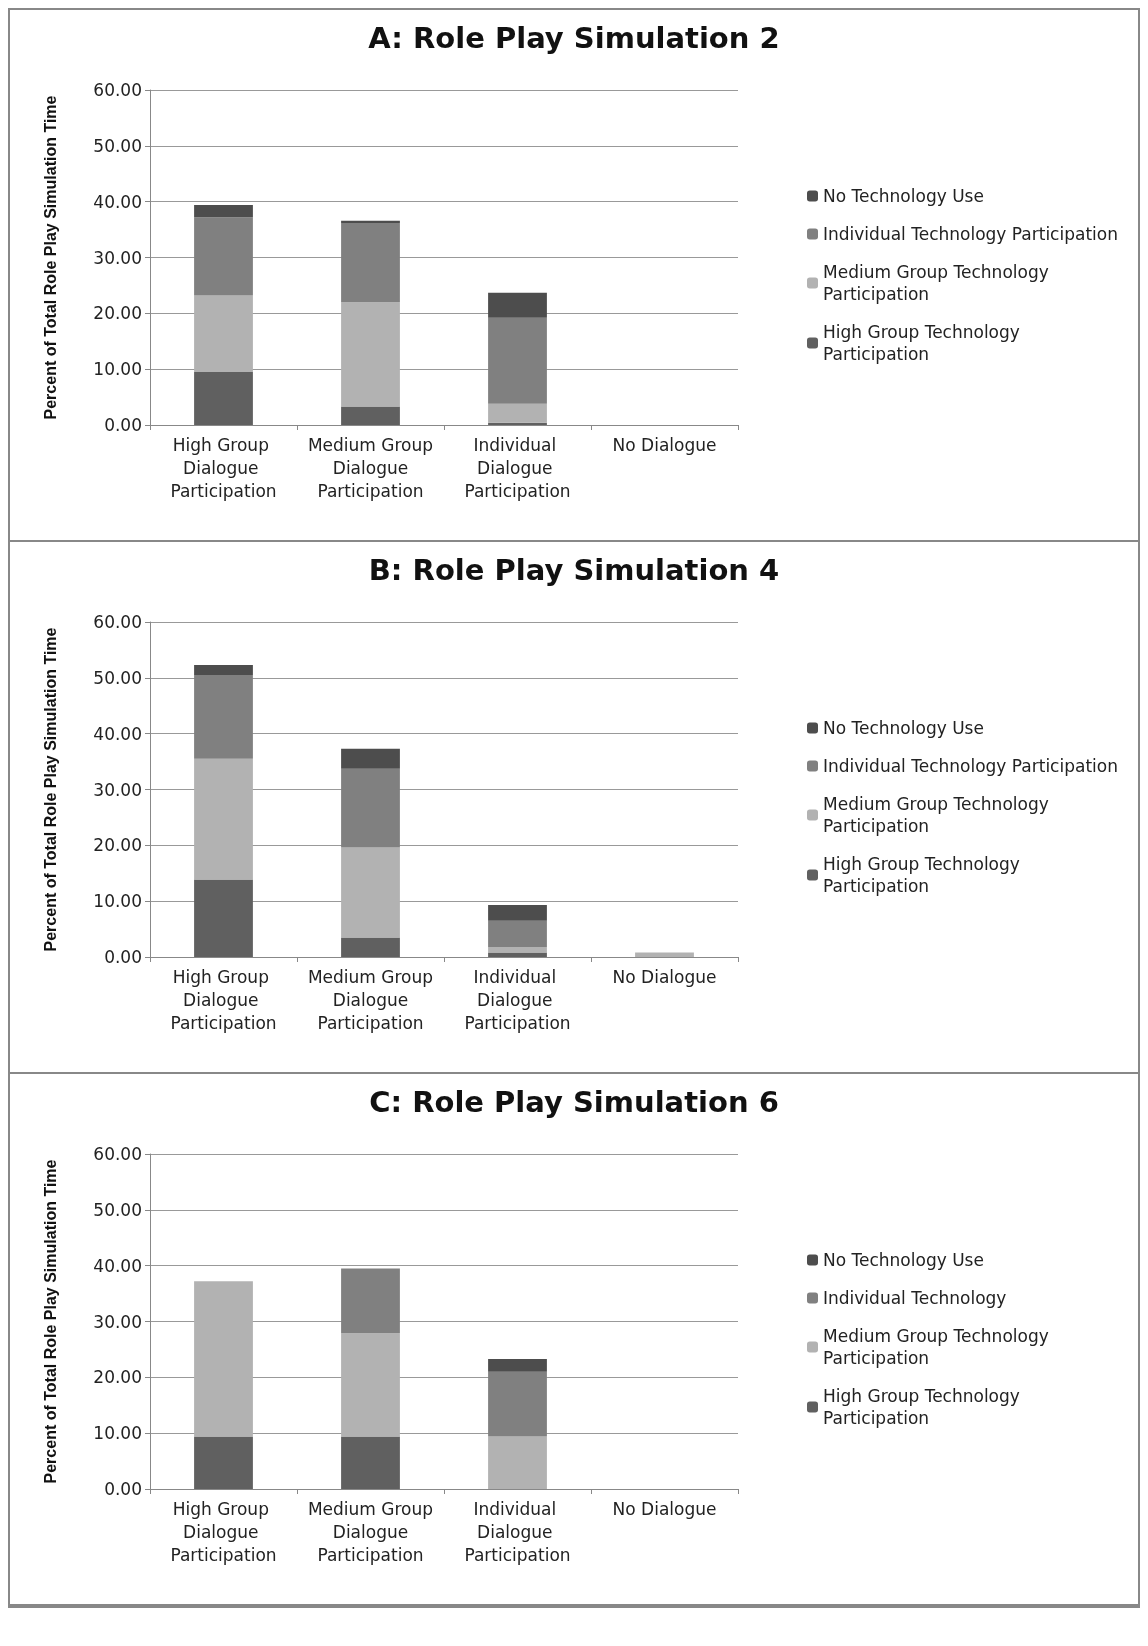  What do you see at coordinates (915, 1298) in the screenshot?
I see `legend-label: Individual Technology` at bounding box center [915, 1298].